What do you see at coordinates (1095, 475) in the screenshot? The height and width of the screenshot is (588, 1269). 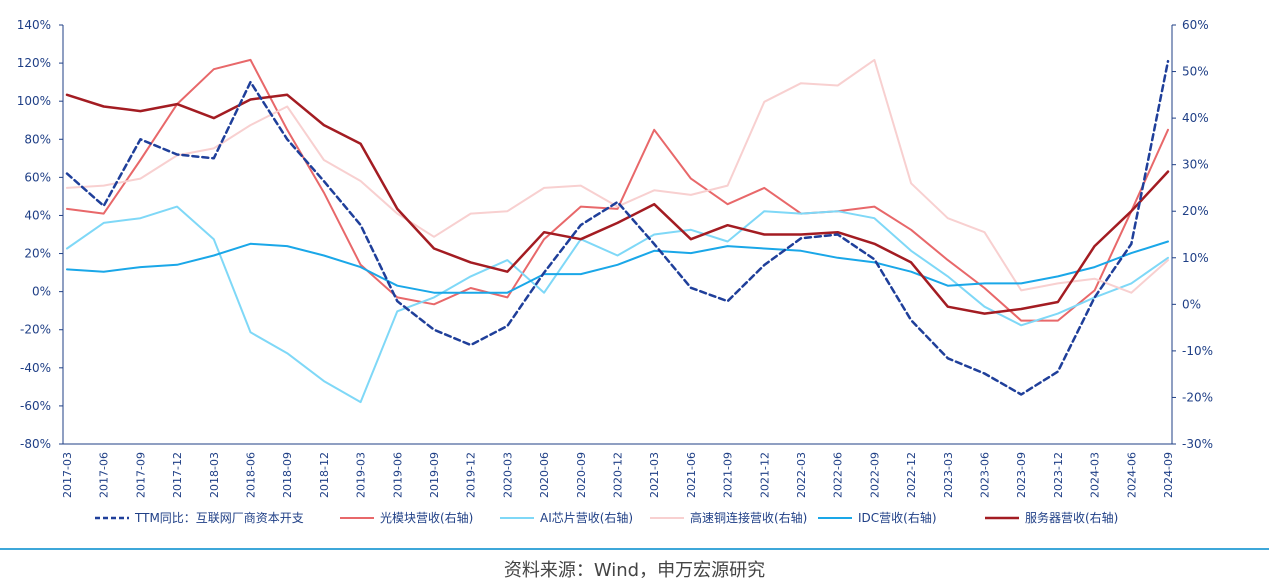 I see `x-tick-label: 2024-03` at bounding box center [1095, 475].